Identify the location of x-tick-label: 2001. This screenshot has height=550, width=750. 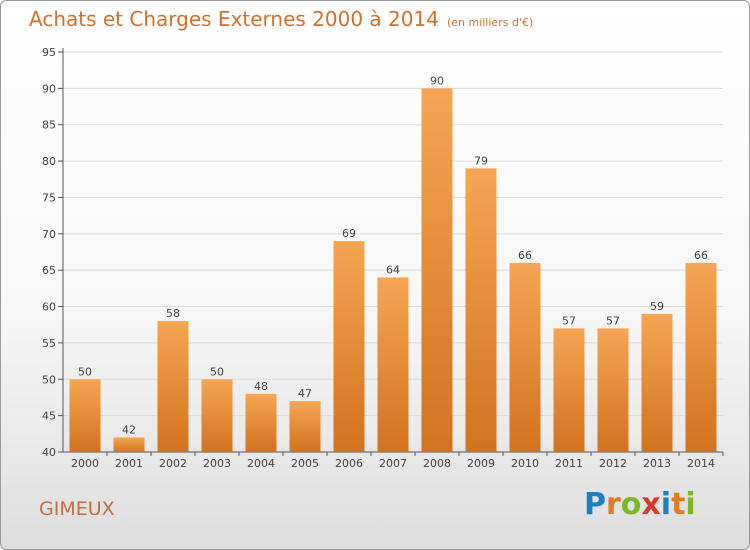
(129, 463).